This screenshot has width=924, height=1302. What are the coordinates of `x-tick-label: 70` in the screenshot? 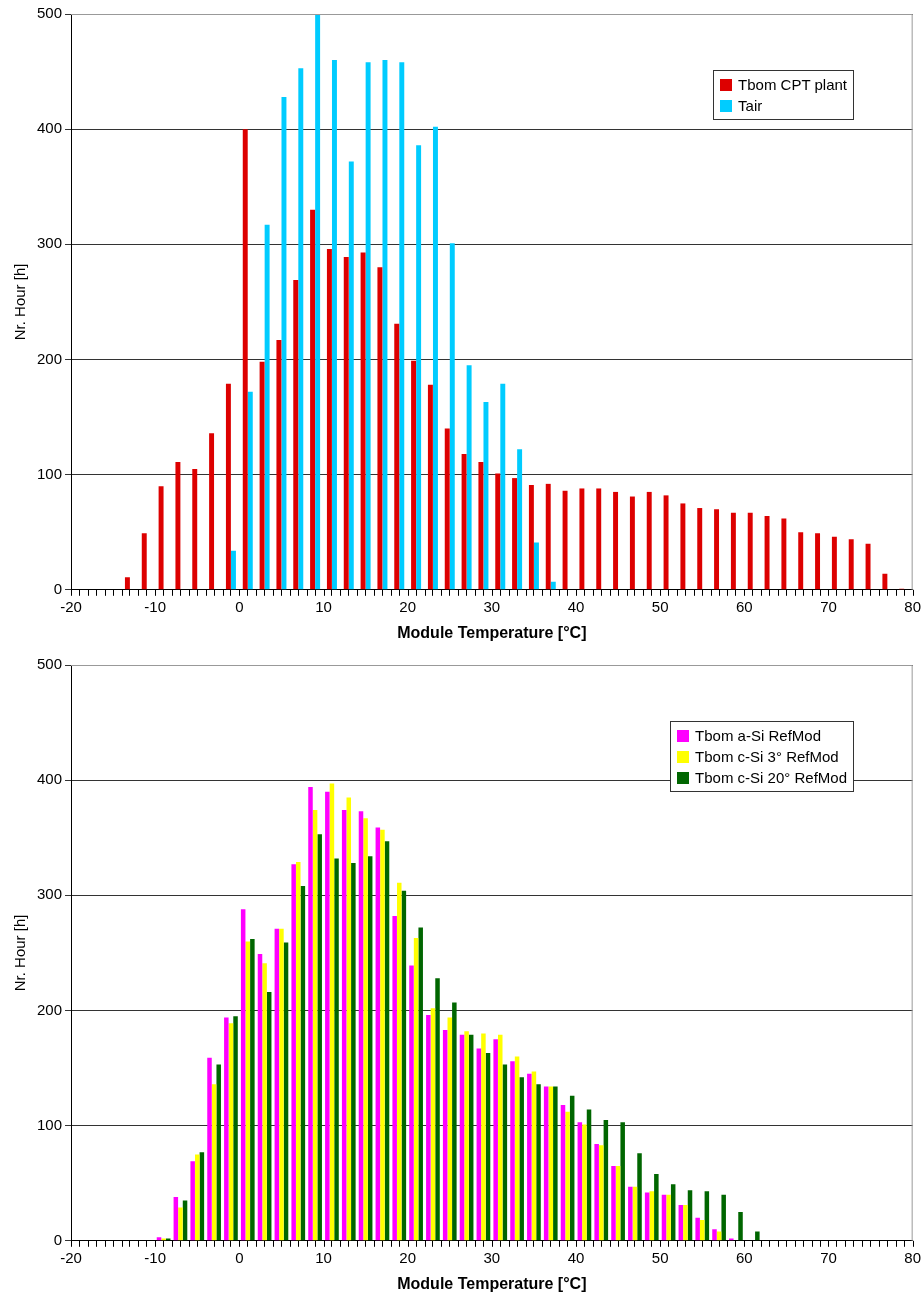 It's located at (828, 1257).